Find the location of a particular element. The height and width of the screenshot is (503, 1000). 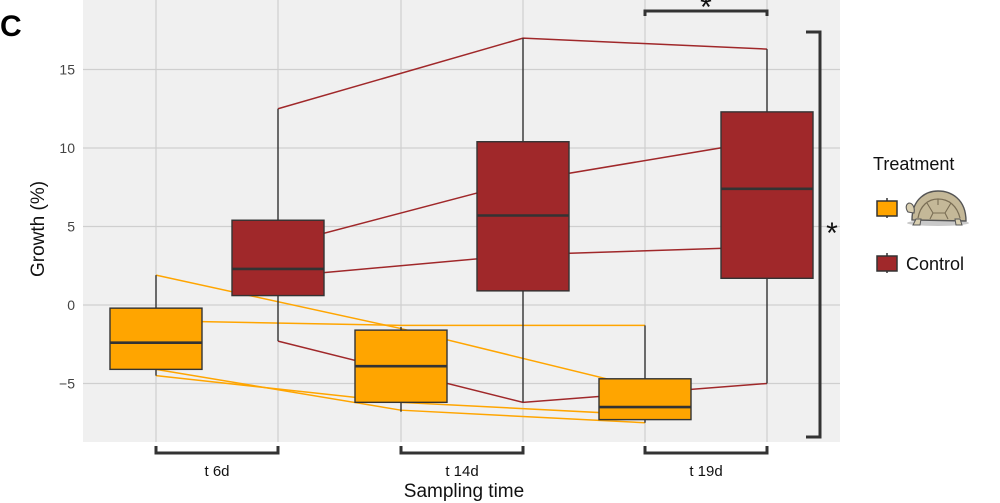

treatment-individual-line is located at coordinates (400, 323).